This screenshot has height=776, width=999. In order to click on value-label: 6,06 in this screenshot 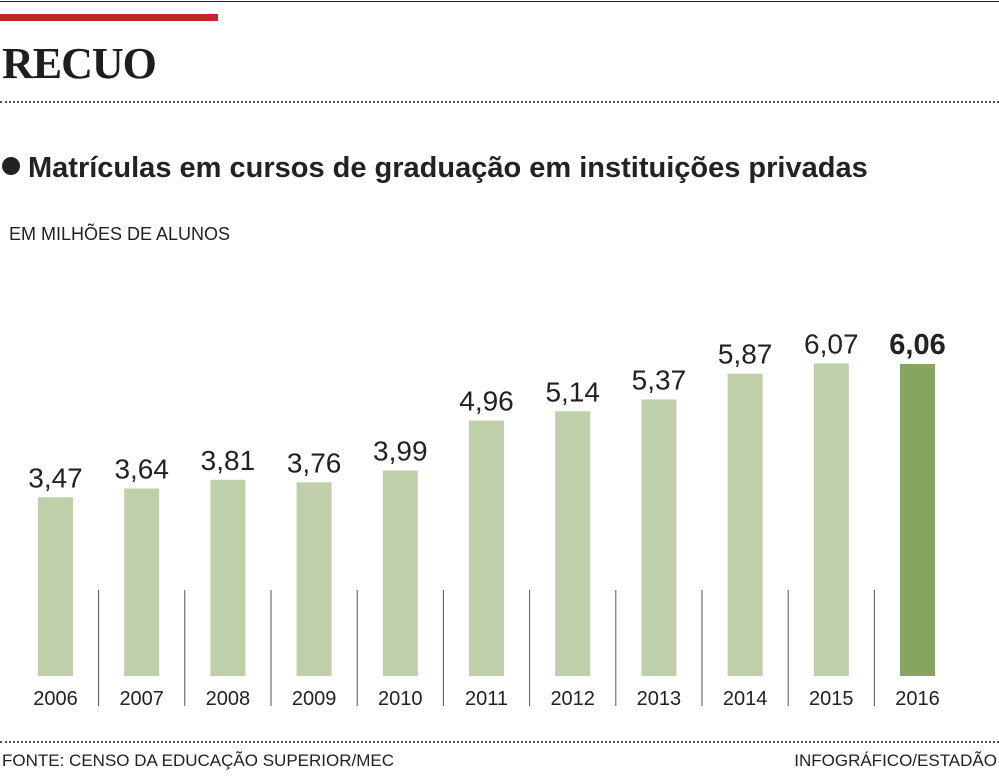, I will do `click(917, 345)`.